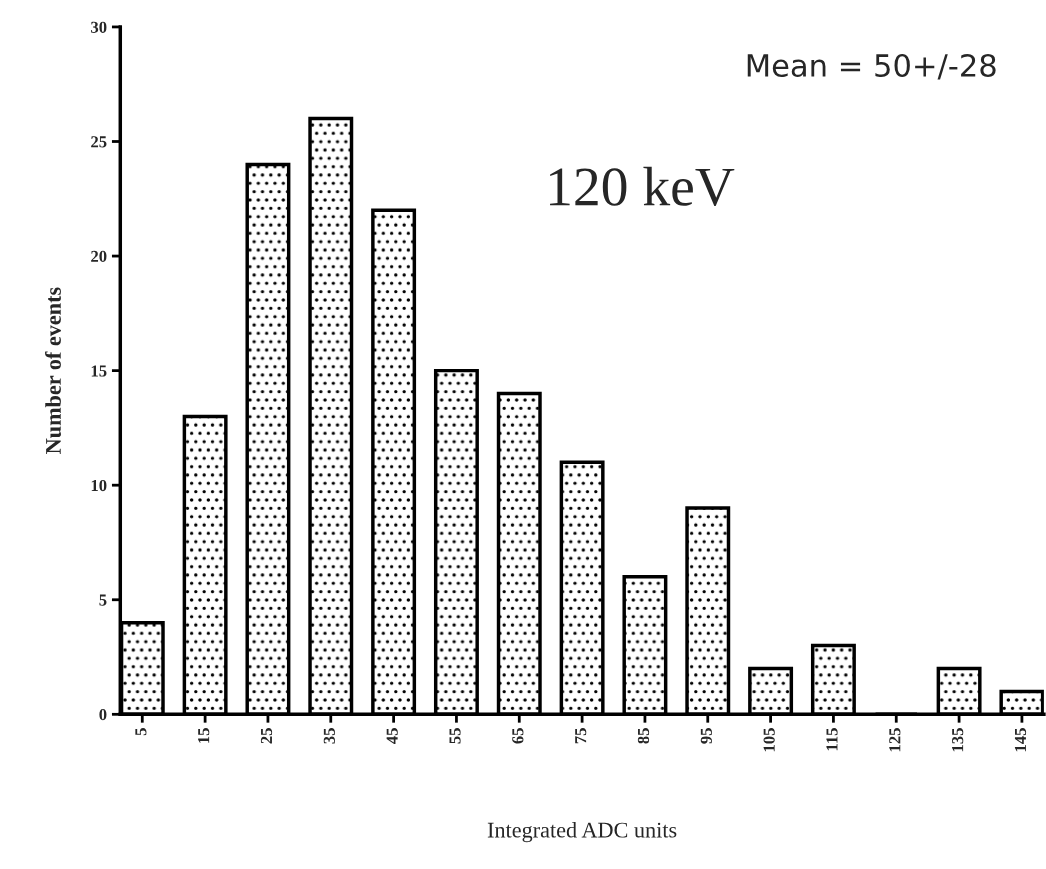  Describe the element at coordinates (643, 736) in the screenshot. I see `x-tick-label: 85` at that location.